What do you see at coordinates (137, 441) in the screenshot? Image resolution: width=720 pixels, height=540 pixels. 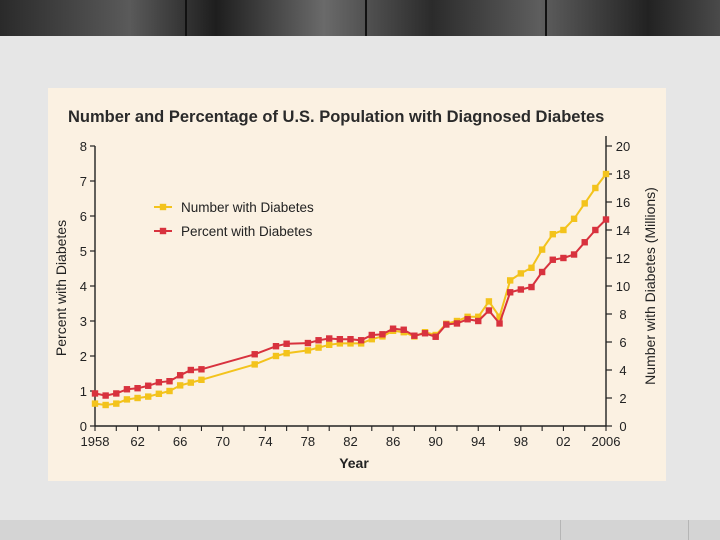 I see `x-tick-label: 62` at bounding box center [137, 441].